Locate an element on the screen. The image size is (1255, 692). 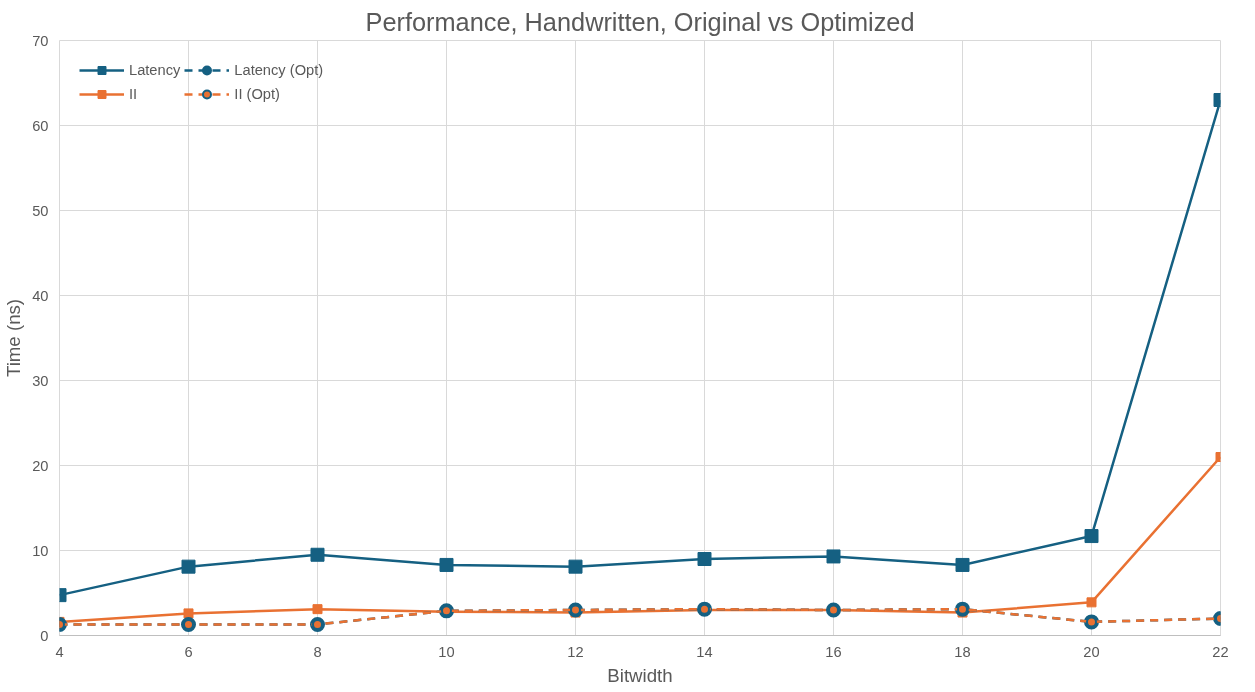
y-tick-label: 60 is located at coordinates (40, 125).